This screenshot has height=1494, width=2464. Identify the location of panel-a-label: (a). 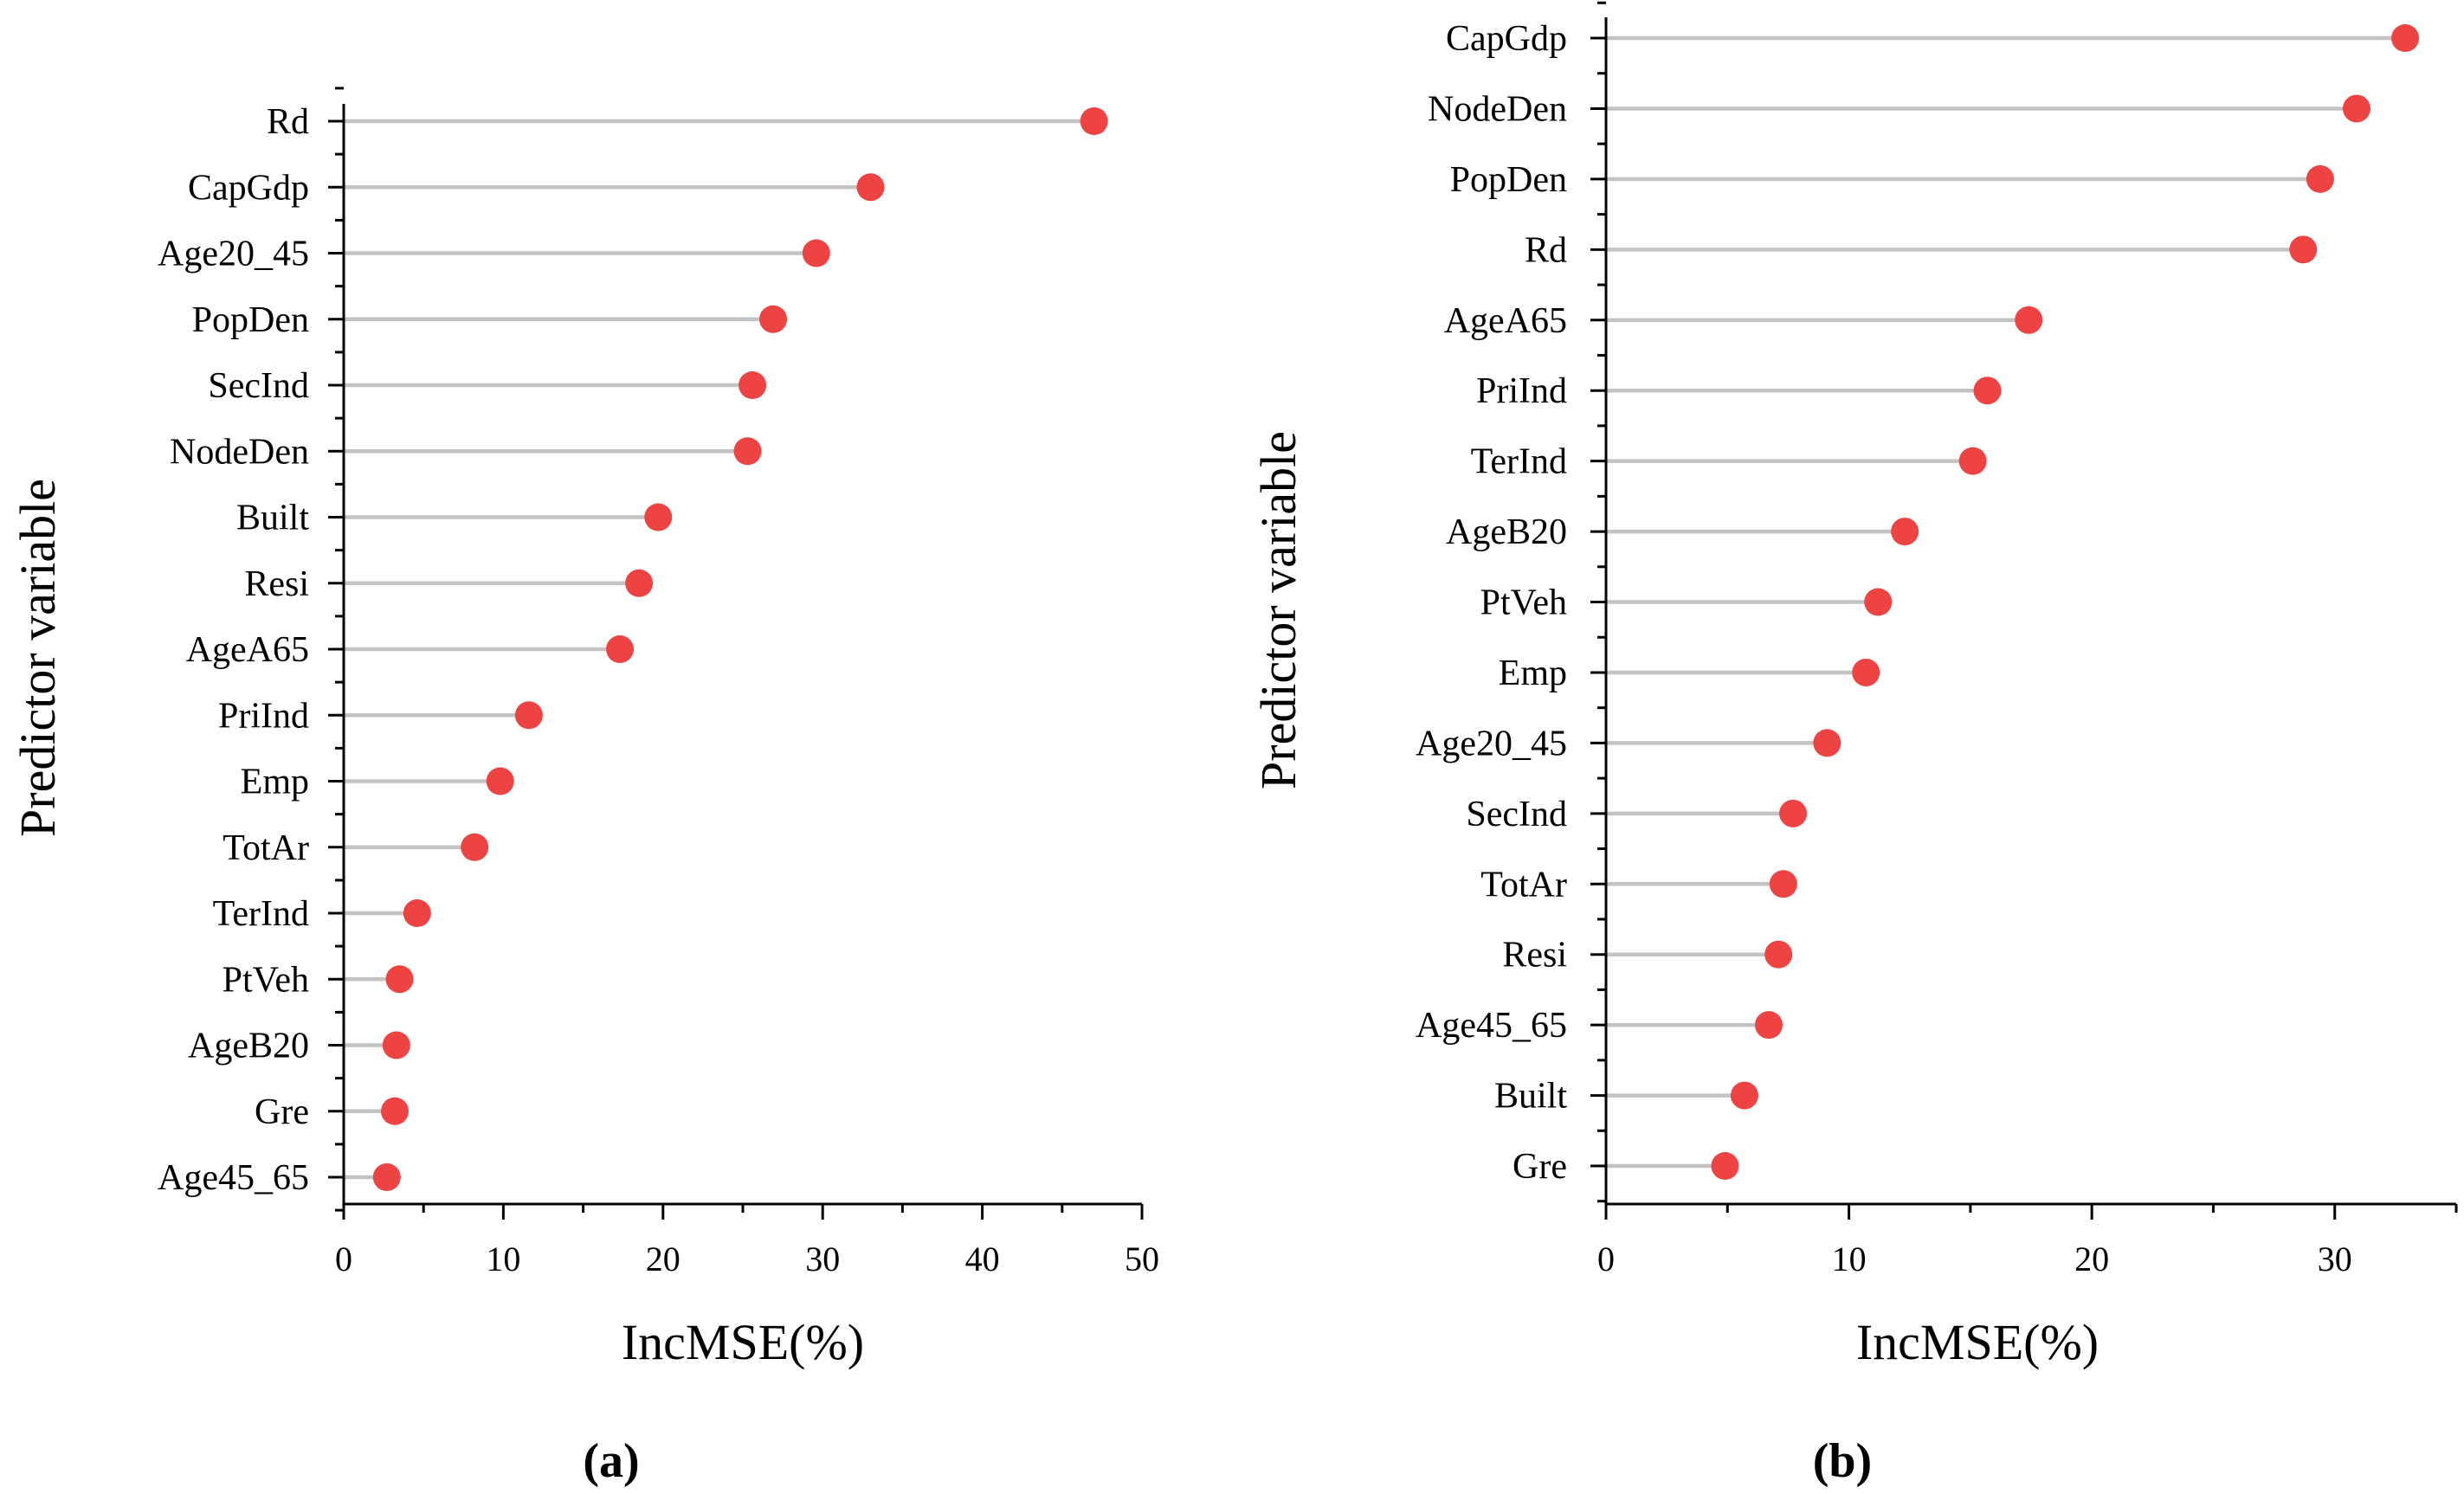
(611, 1461).